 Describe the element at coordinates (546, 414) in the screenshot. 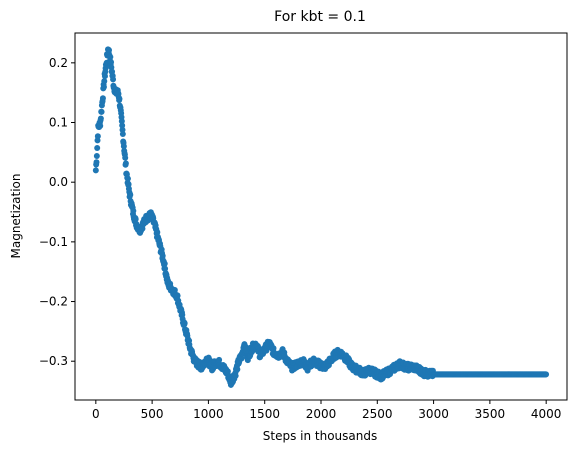

I see `x-tick-label: 4000` at that location.